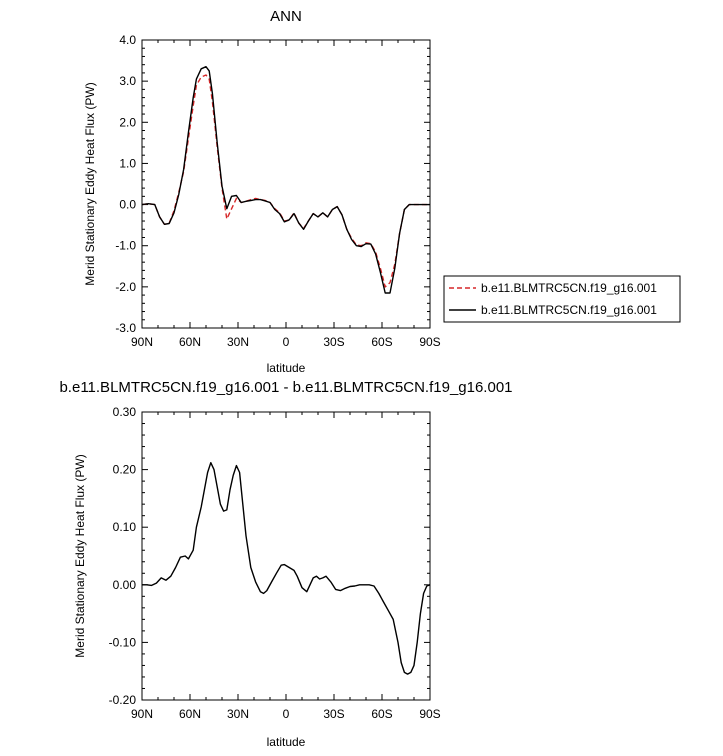 This screenshot has height=756, width=723. I want to click on bottom-chart-ytick-label: 0.20, so click(125, 470).